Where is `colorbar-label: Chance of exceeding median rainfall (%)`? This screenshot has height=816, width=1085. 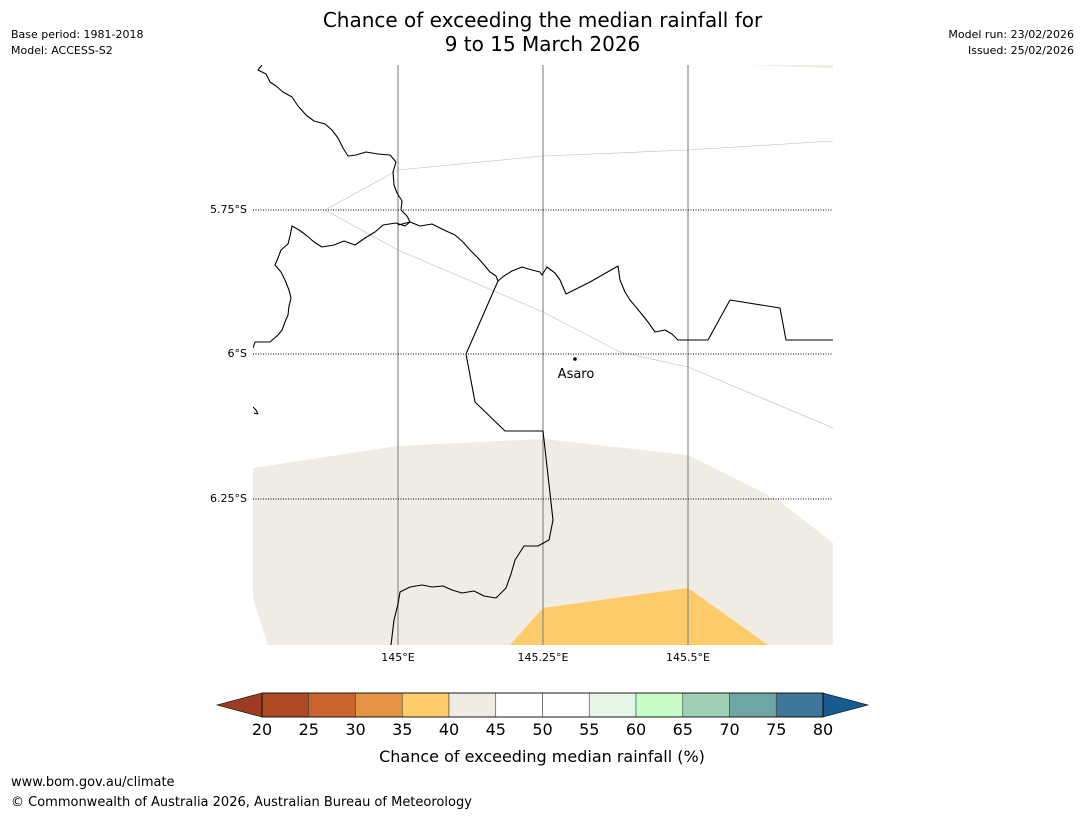
colorbar-label: Chance of exceeding median rainfall (%) is located at coordinates (542, 756).